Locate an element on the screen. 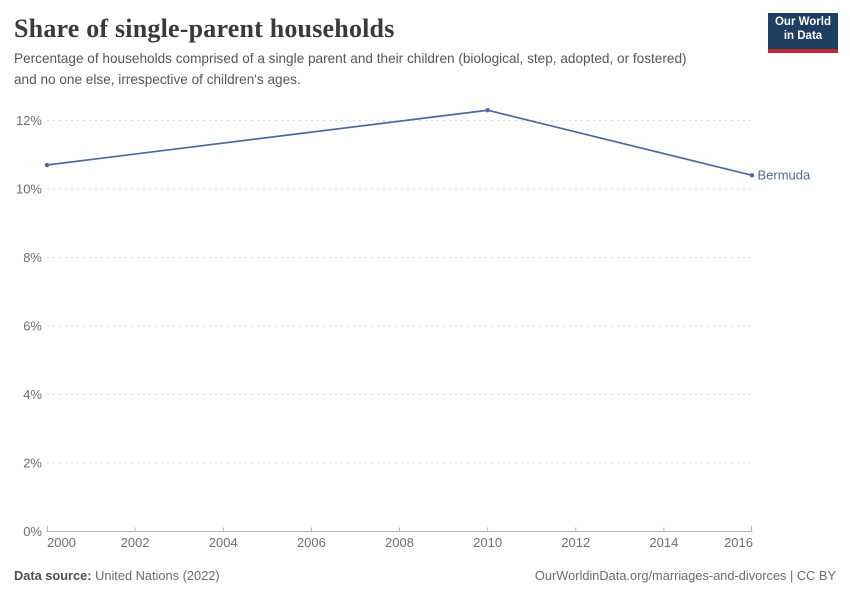  y-tick-label: 6% is located at coordinates (32, 326).